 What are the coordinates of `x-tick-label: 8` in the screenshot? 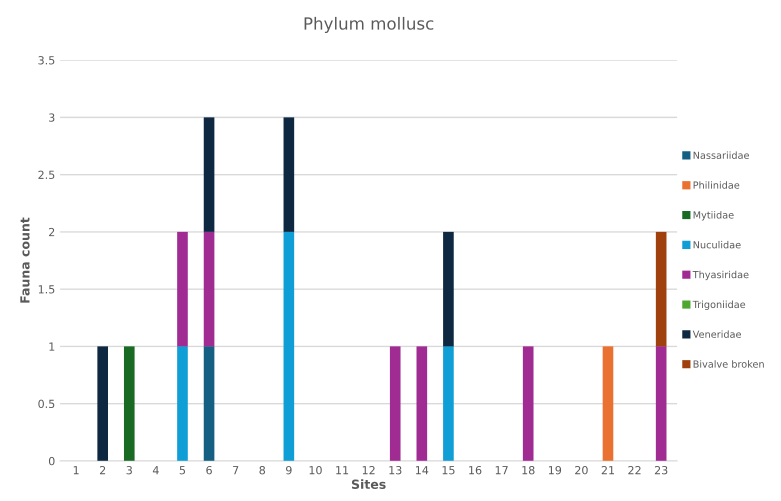 It's located at (262, 470).